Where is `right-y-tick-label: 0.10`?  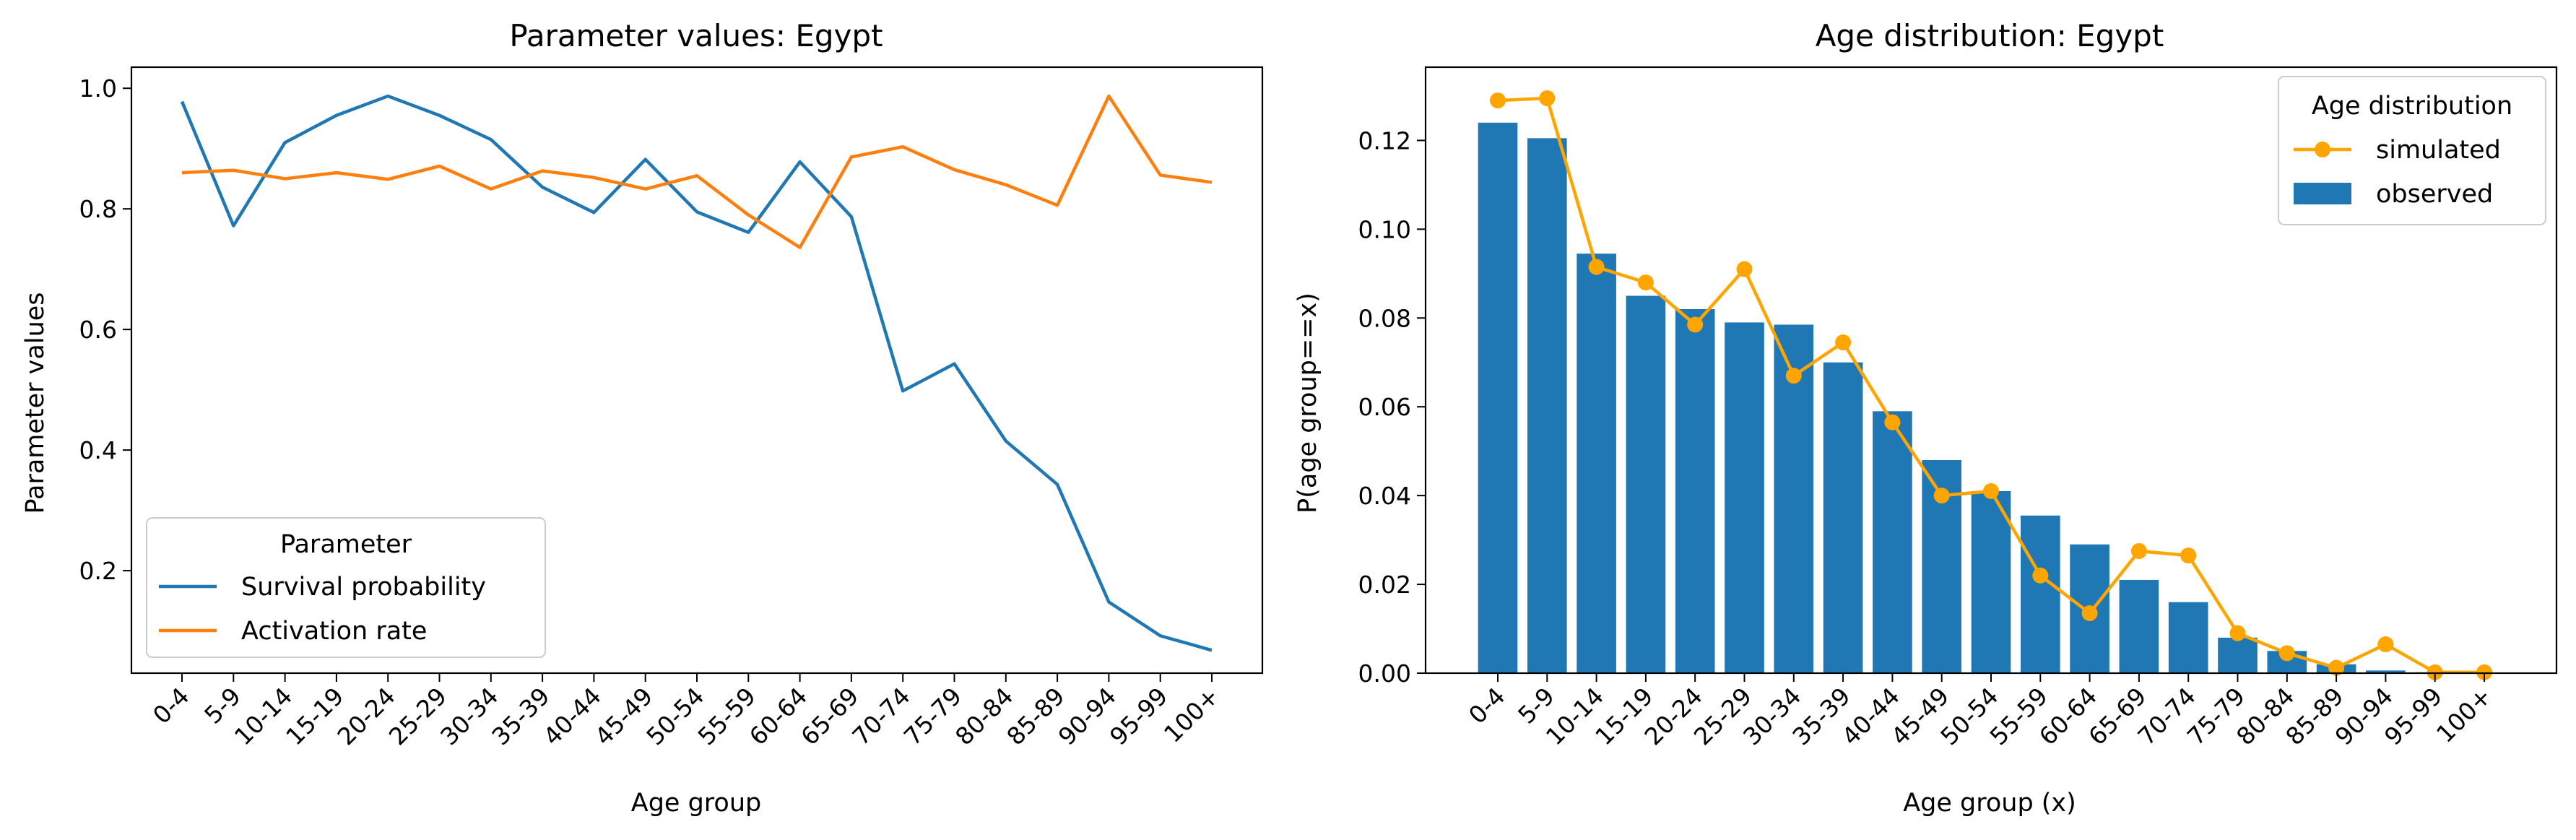
right-y-tick-label: 0.10 is located at coordinates (1384, 229).